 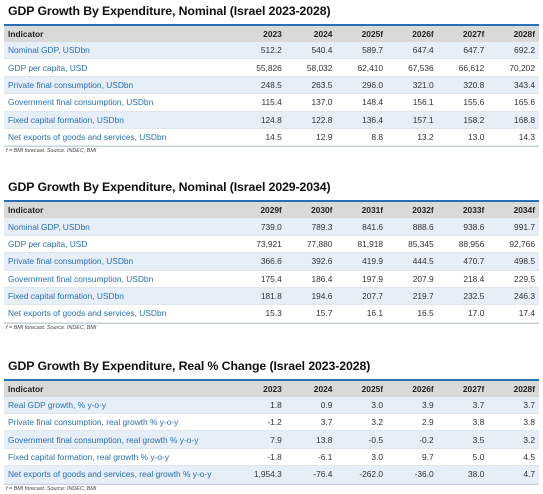 I want to click on cell: 14.5, so click(x=260, y=137).